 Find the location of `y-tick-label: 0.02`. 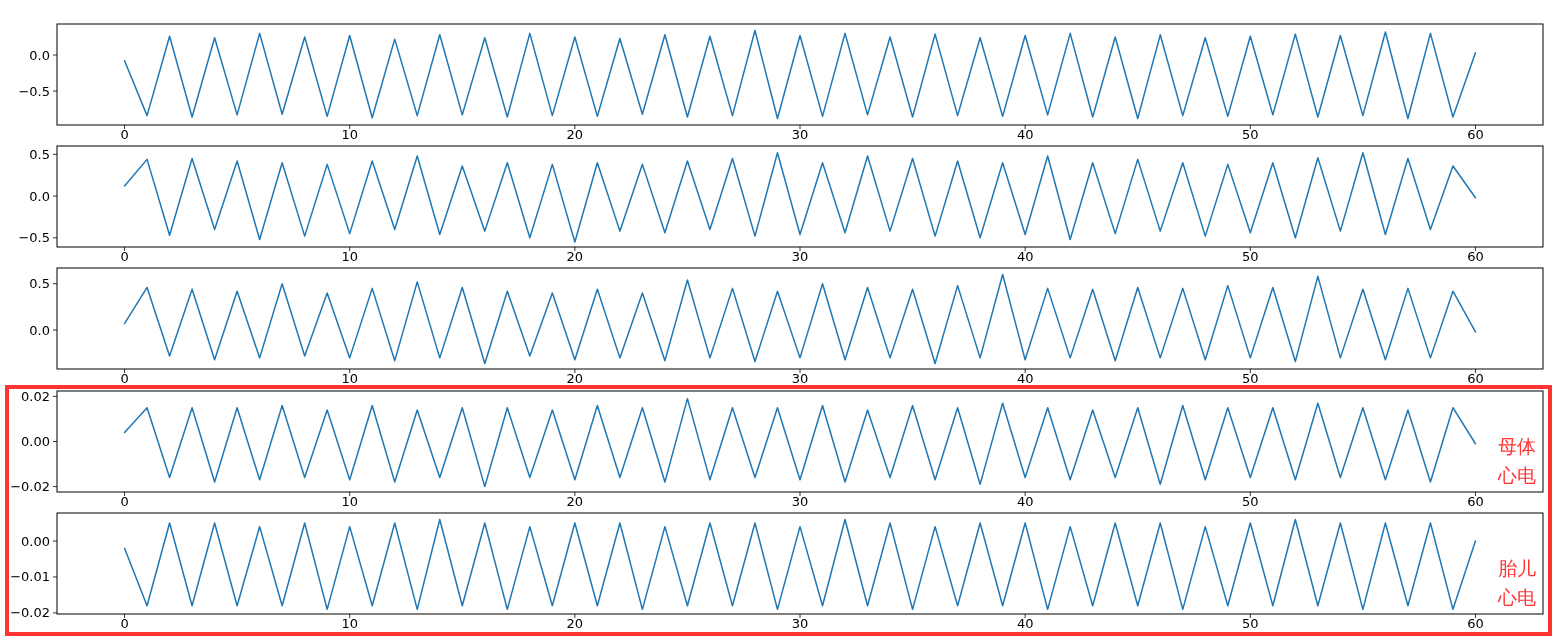

y-tick-label: 0.02 is located at coordinates (35, 396).